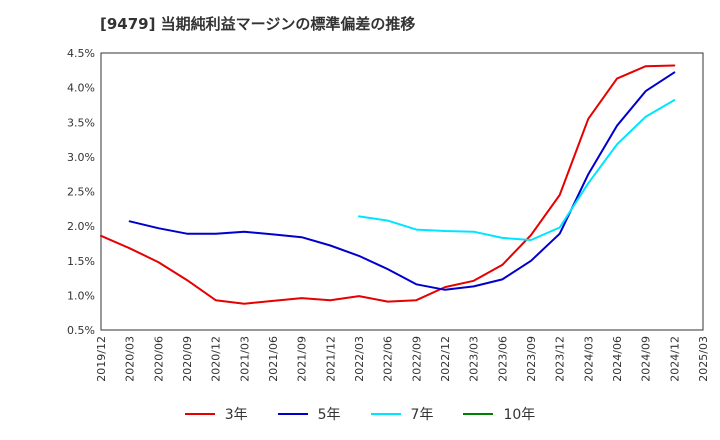 This screenshot has width=720, height=440. I want to click on y-tick-label: 2.5%, so click(81, 192).